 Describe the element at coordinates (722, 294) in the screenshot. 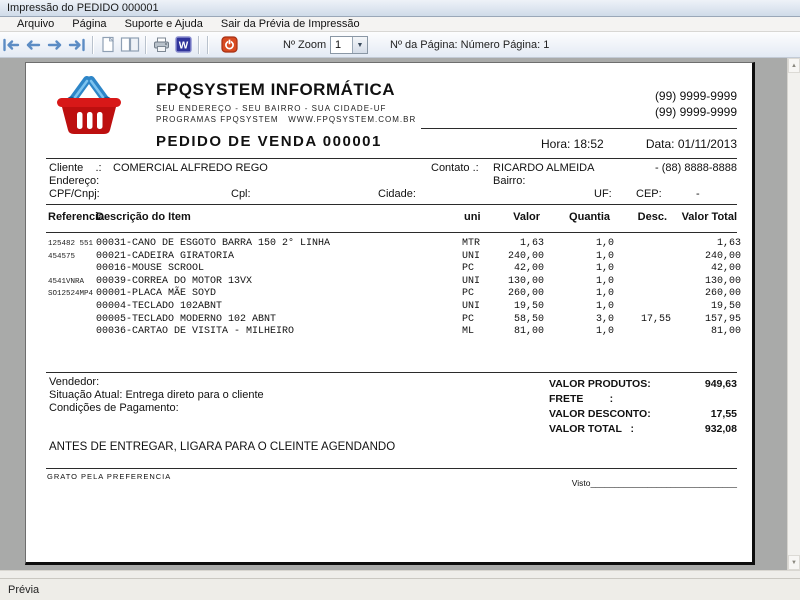

I see `item-total: 260,00` at that location.